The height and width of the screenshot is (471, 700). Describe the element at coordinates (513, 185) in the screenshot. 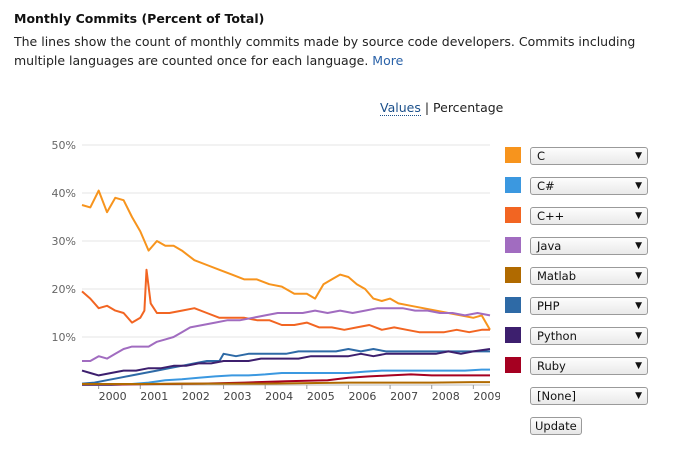

I see `legend-swatch-csharp` at that location.